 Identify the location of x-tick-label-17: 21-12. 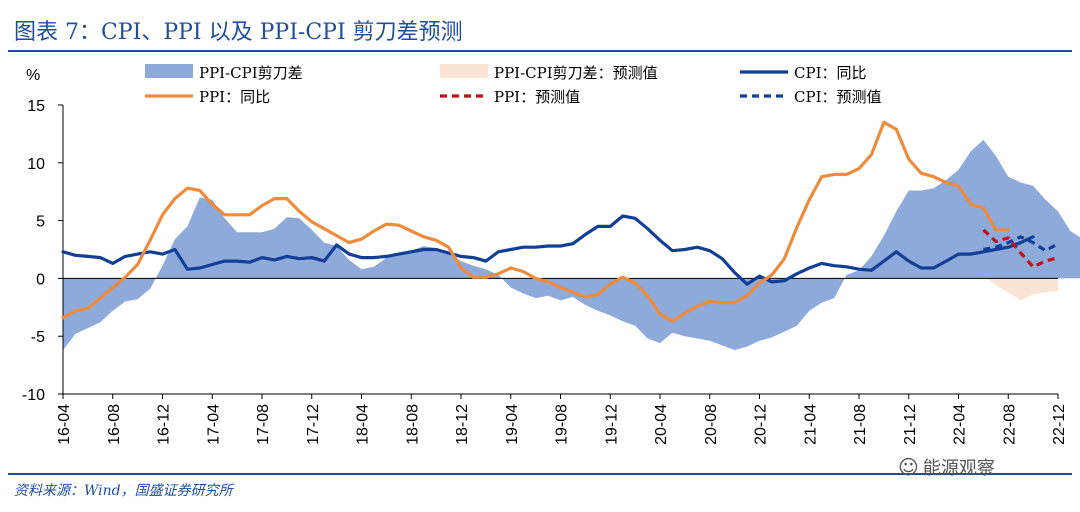
(910, 424).